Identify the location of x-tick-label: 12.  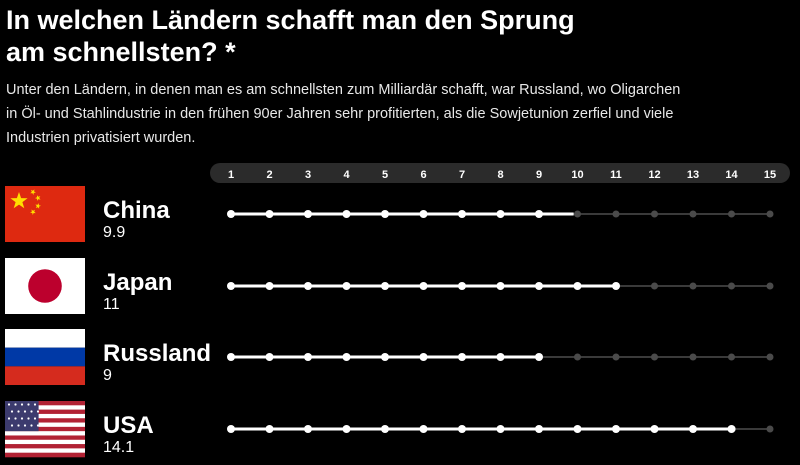
(654, 175).